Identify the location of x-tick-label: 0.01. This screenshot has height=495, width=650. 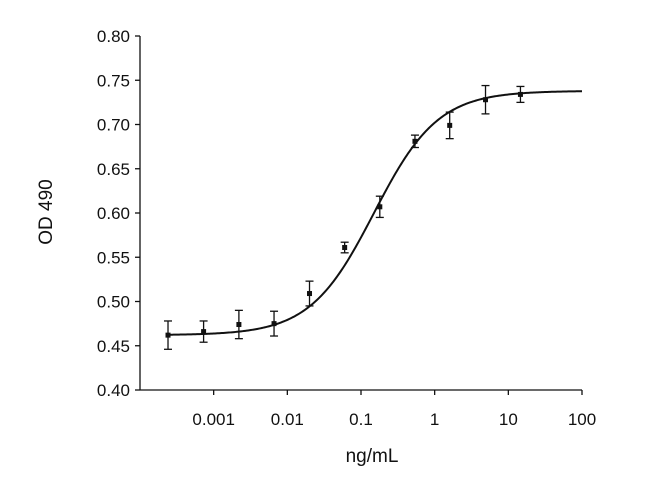
(287, 419).